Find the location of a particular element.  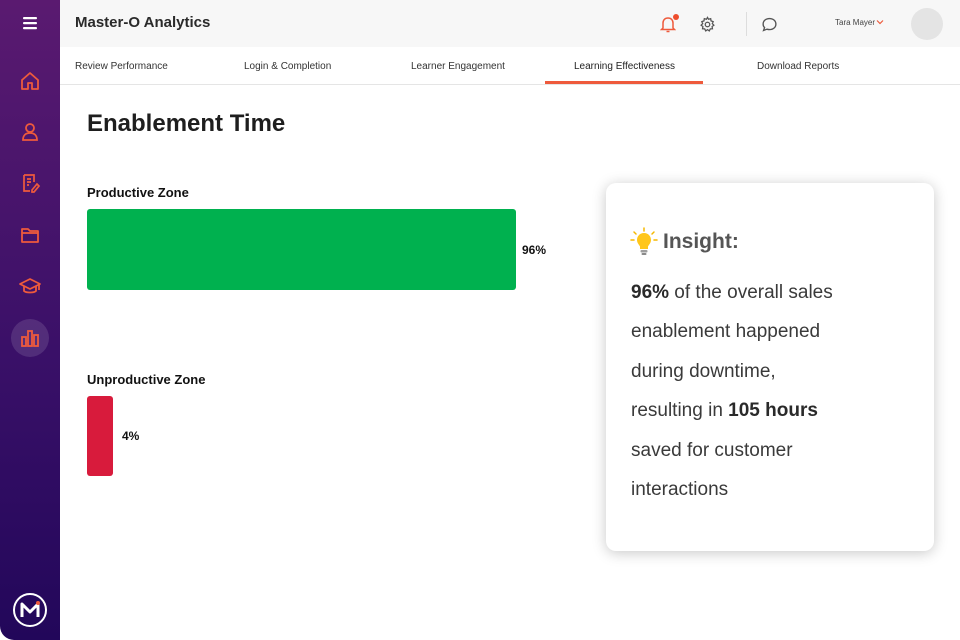

tab-learning-effectiveness: Learning Effectiveness is located at coordinates (624, 66).